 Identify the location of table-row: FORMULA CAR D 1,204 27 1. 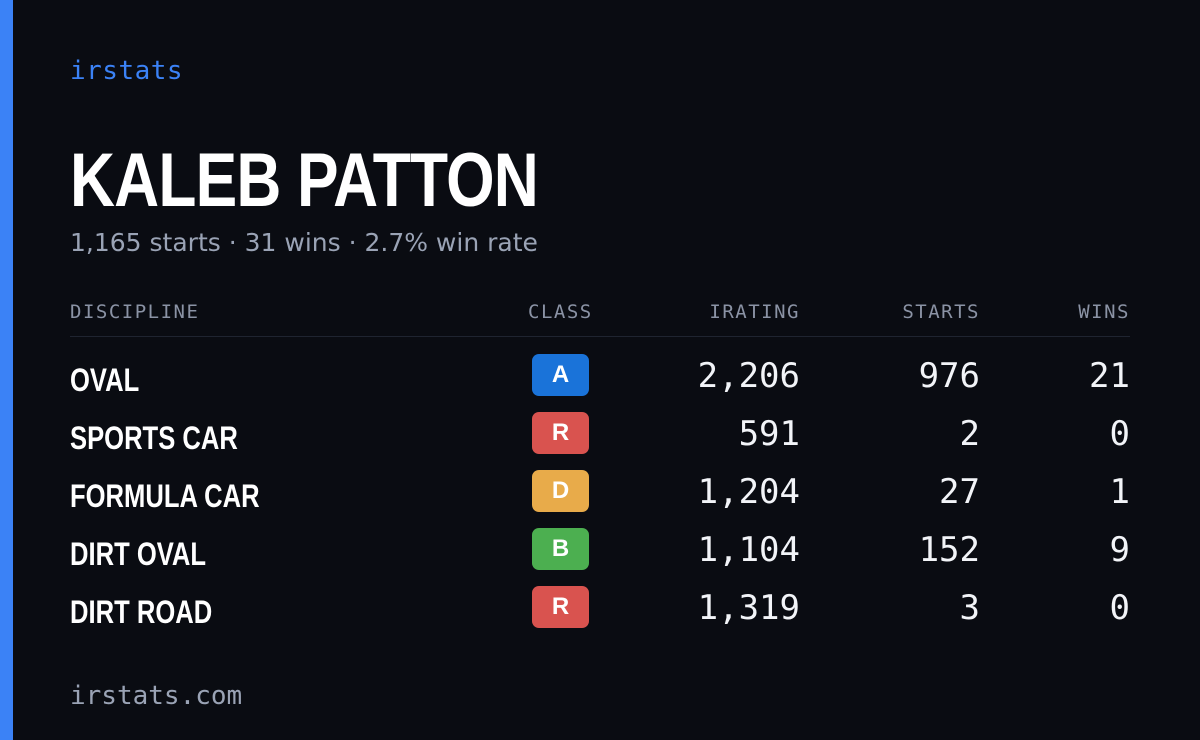
(600, 499).